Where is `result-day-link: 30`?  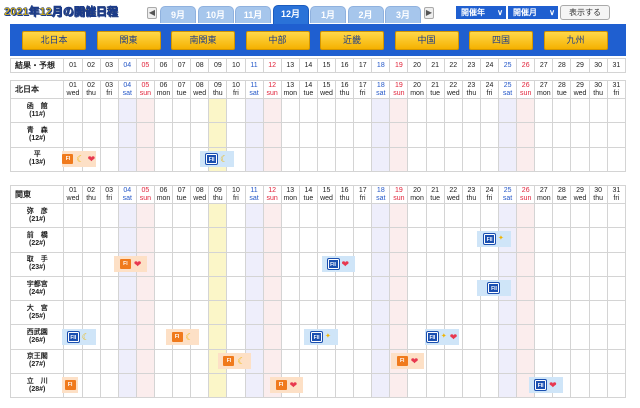 result-day-link: 30 is located at coordinates (598, 65).